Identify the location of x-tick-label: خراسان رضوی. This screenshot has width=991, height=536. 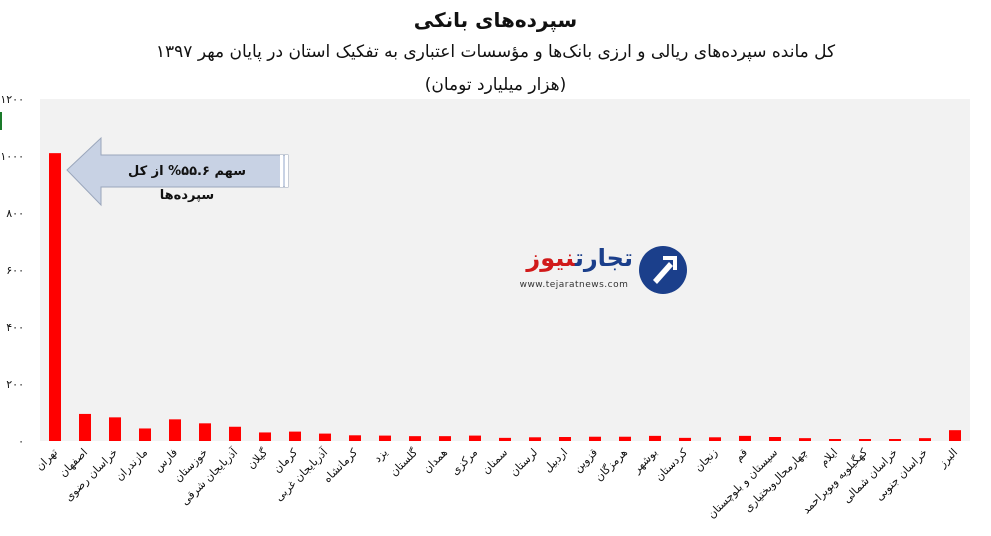
(91, 475).